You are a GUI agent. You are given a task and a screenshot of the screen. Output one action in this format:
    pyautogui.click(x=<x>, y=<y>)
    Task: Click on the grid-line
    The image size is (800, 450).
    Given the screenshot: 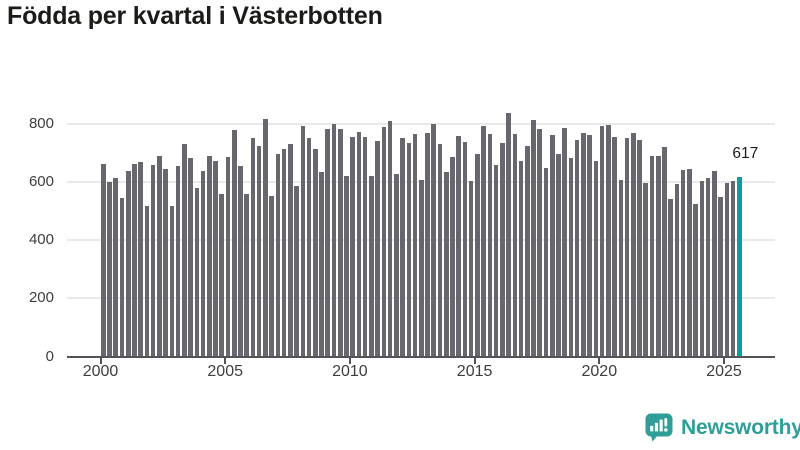 What is the action you would take?
    pyautogui.click(x=421, y=123)
    